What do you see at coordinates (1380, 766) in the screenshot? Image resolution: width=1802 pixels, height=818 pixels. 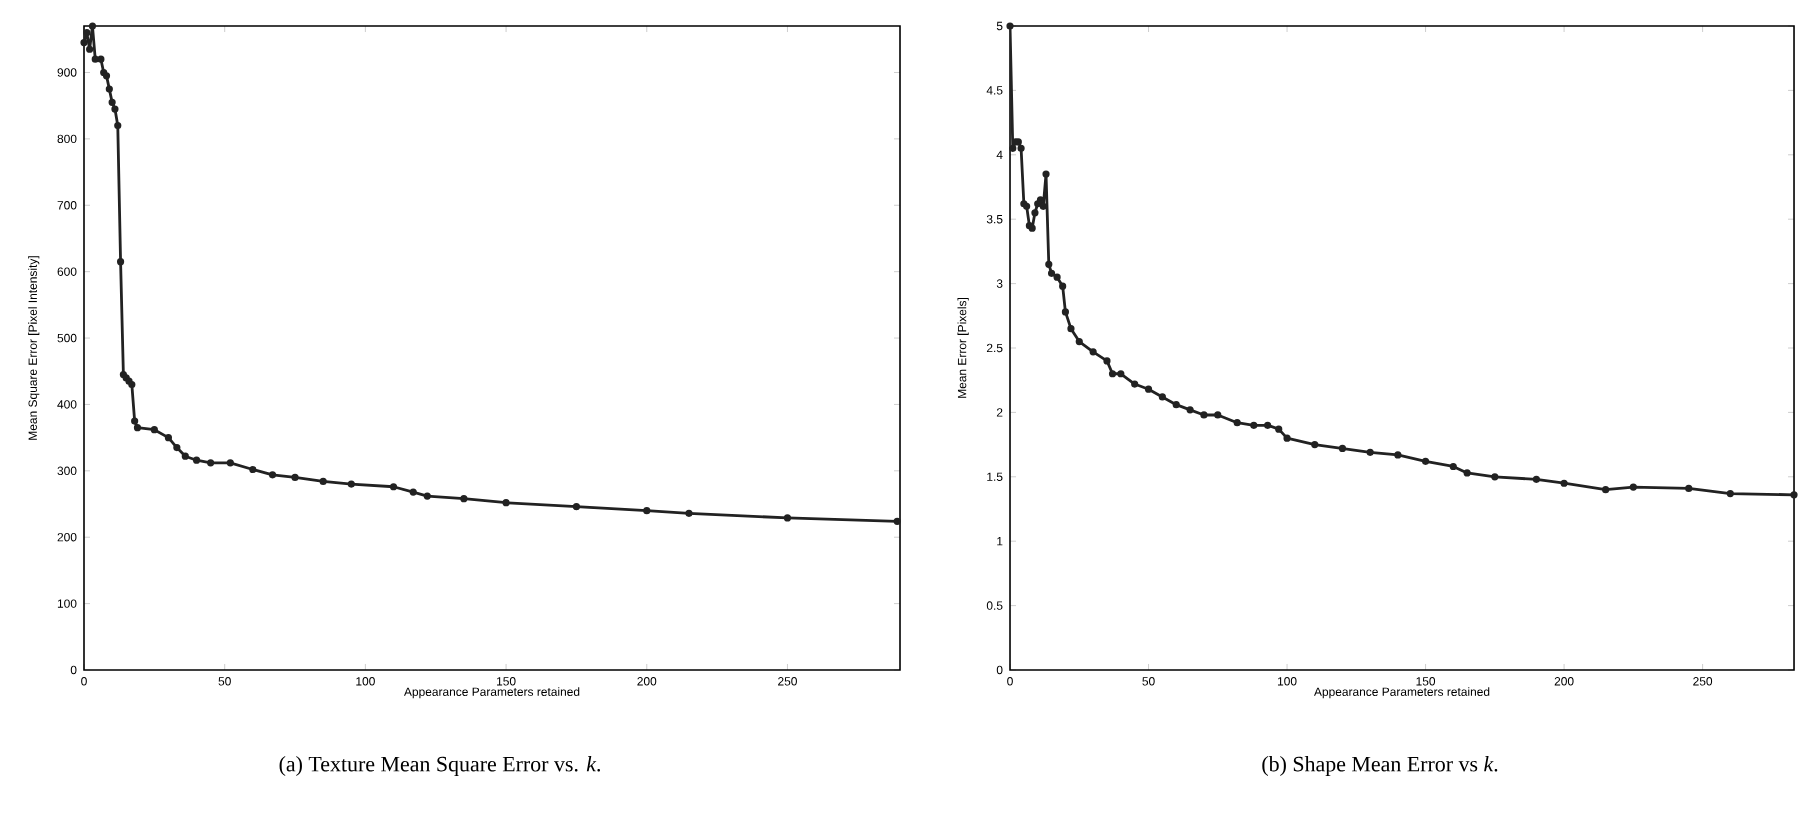 I see `text: (b) Shape Mean Error vs k.` at bounding box center [1380, 766].